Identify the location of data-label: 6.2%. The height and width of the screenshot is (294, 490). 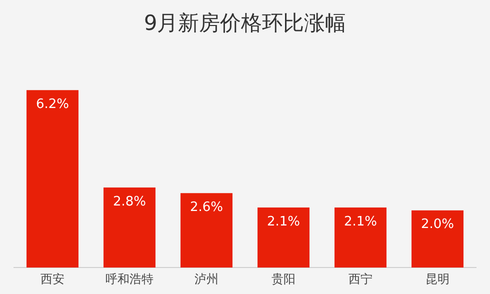
(53, 104).